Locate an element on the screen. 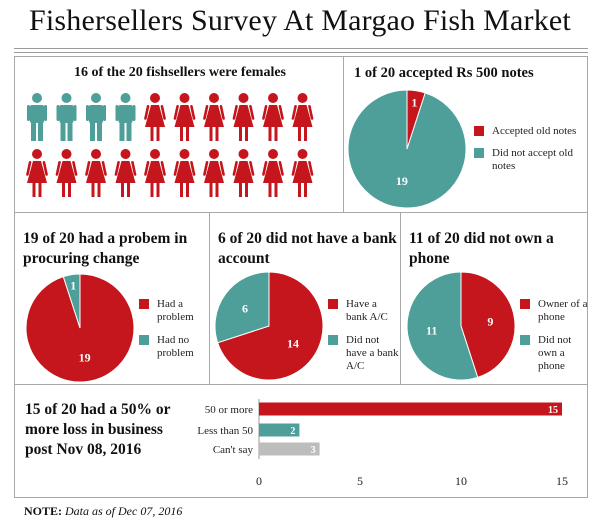 Image resolution: width=600 pixels, height=531 pixels. pie-phone: 9 11 is located at coordinates (461, 326).